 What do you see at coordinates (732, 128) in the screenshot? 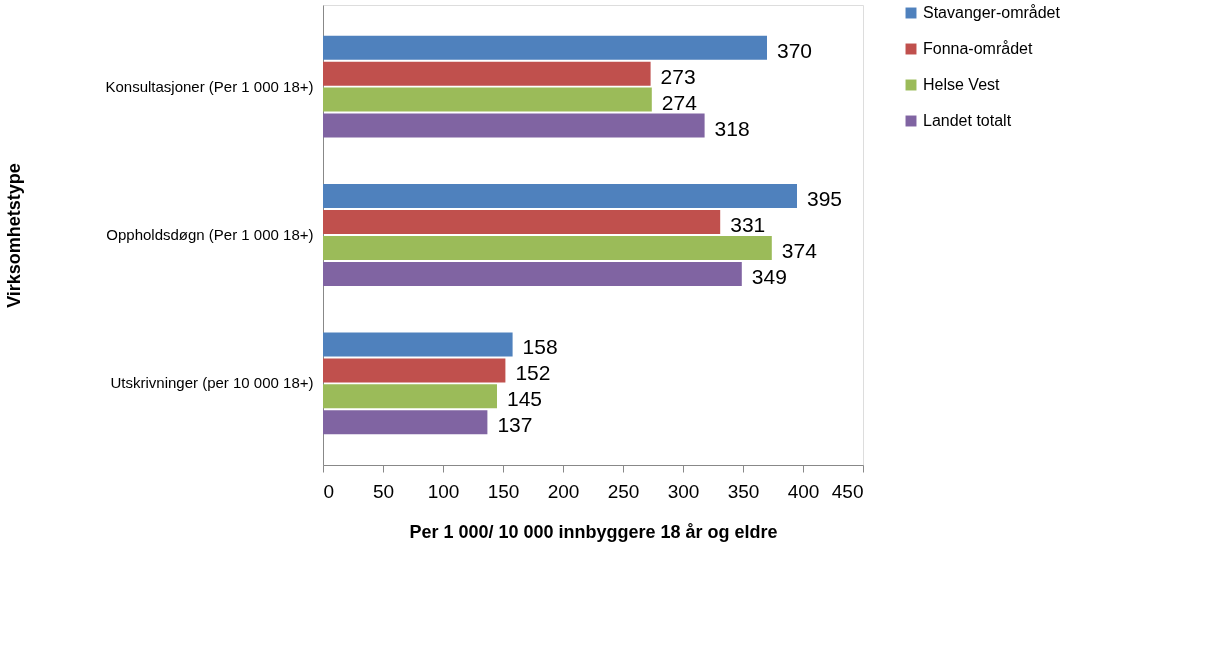
I see `data-label: 318` at bounding box center [732, 128].